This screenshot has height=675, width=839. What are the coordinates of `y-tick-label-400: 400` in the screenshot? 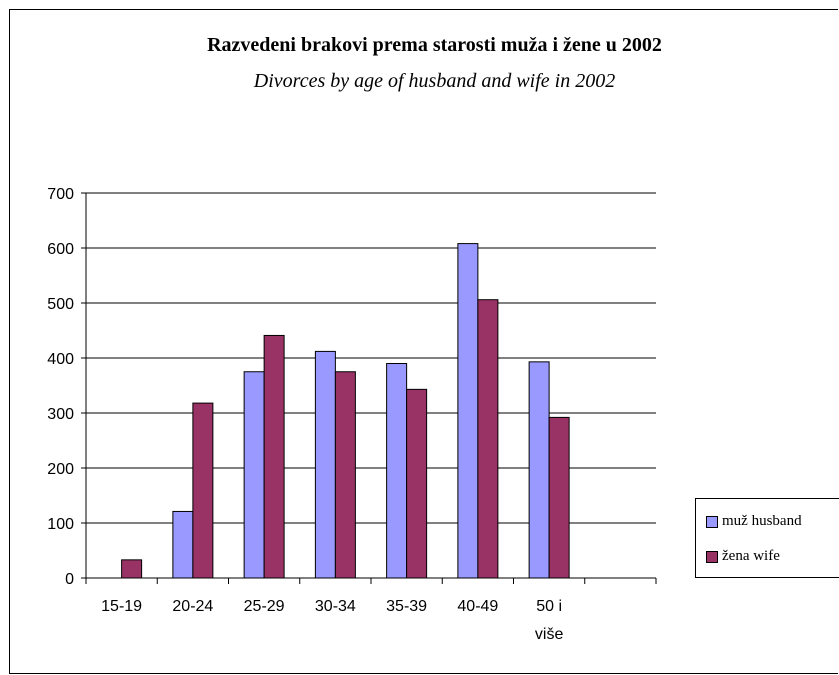 It's located at (60, 359).